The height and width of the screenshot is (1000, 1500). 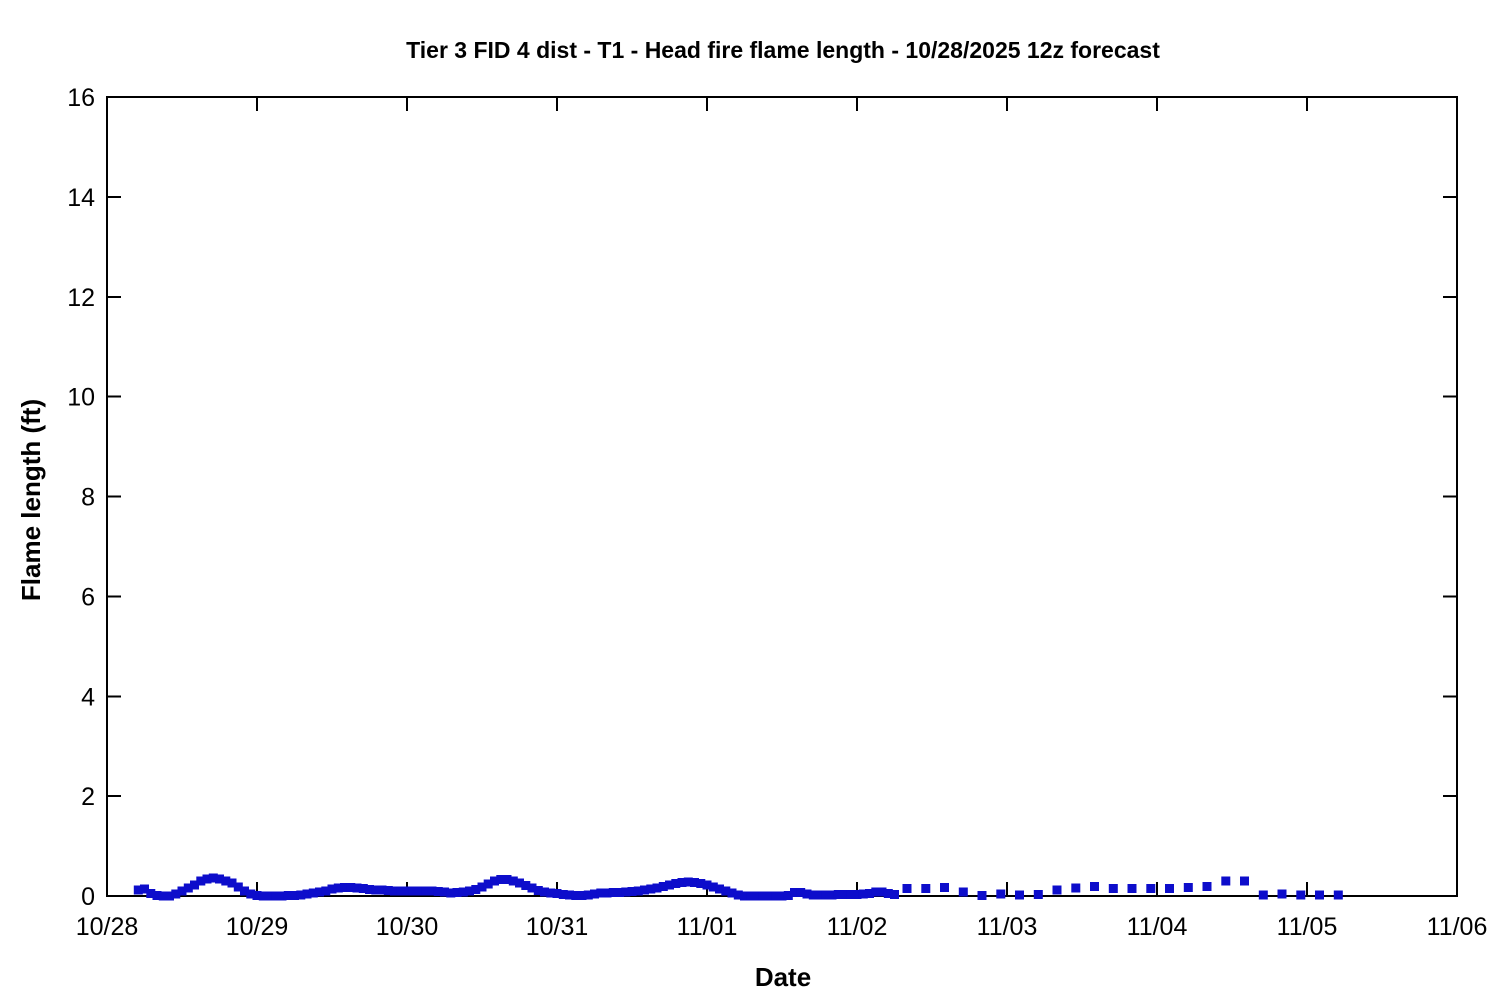 What do you see at coordinates (107, 927) in the screenshot?
I see `x-tick-label: 10/28` at bounding box center [107, 927].